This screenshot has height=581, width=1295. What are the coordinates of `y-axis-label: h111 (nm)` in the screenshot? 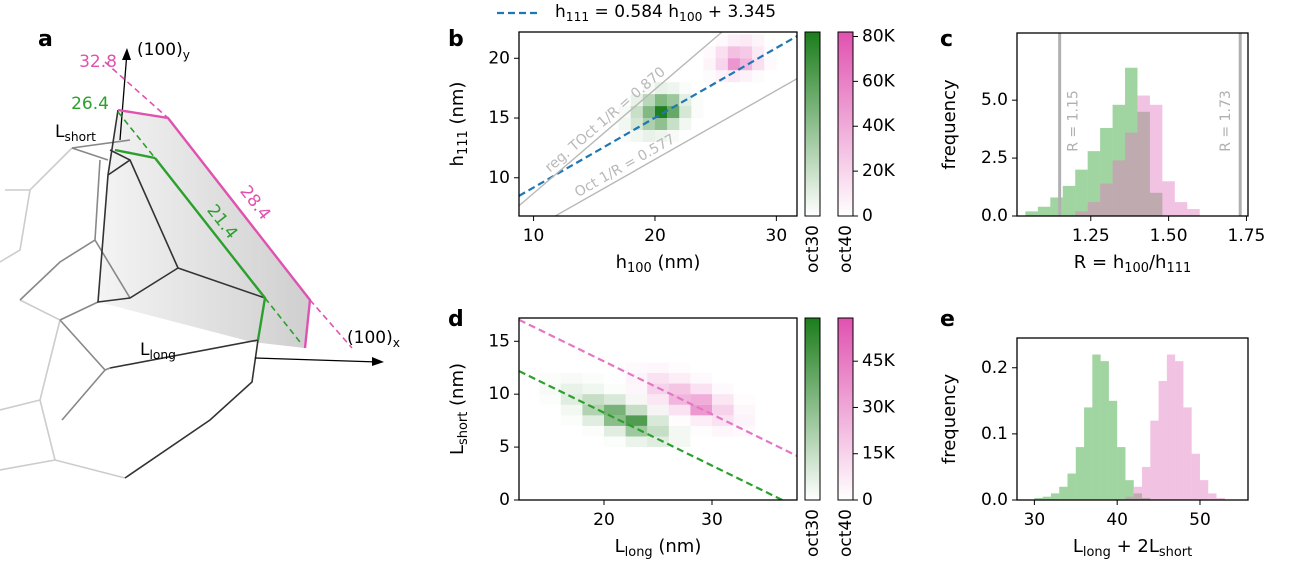 It's located at (459, 124).